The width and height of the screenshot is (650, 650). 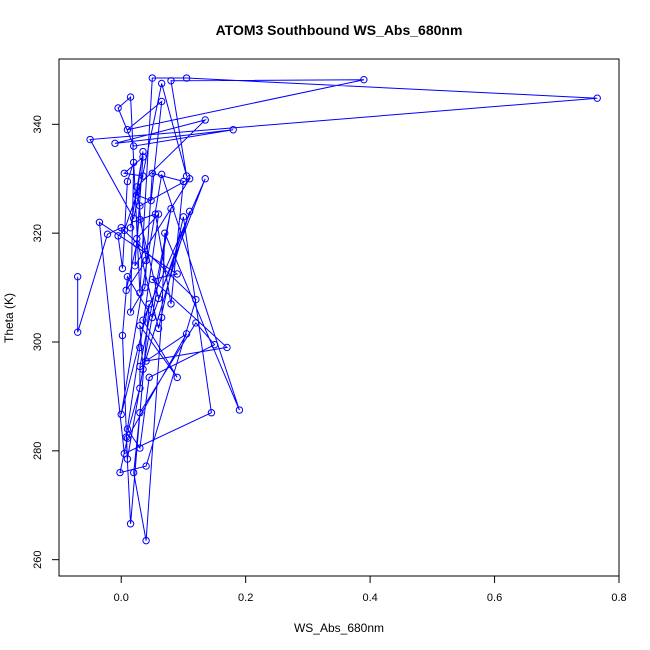 What do you see at coordinates (245, 598) in the screenshot?
I see `x-tick-label: 0.2` at bounding box center [245, 598].